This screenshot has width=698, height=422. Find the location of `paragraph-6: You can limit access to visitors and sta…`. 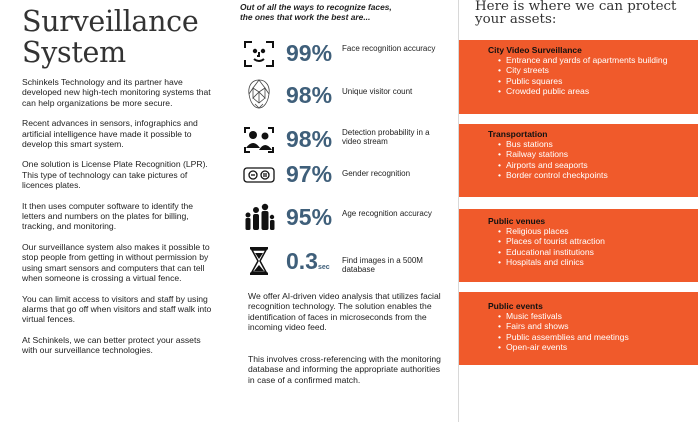

paragraph-6: You can limit access to visitors and sta… is located at coordinates (117, 309).